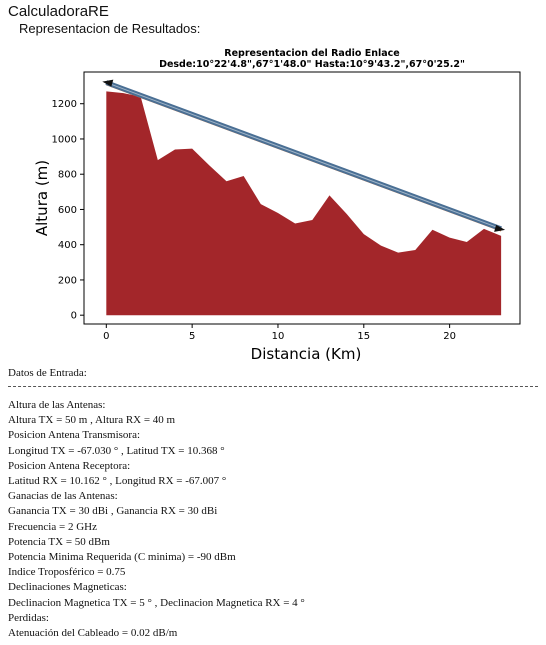 This screenshot has height=645, width=546. I want to click on input-line: Perdidas:, so click(28, 617).